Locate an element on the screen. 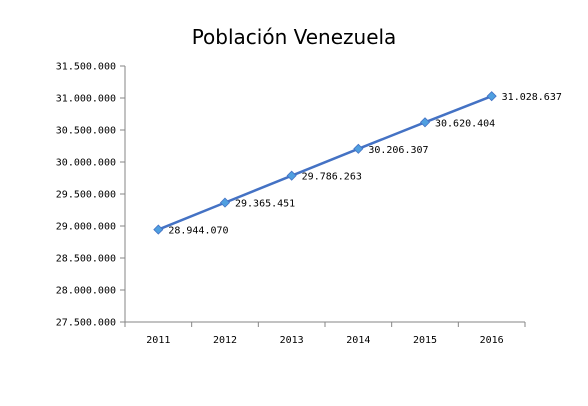  data-label: 29.786.263 is located at coordinates (332, 177).